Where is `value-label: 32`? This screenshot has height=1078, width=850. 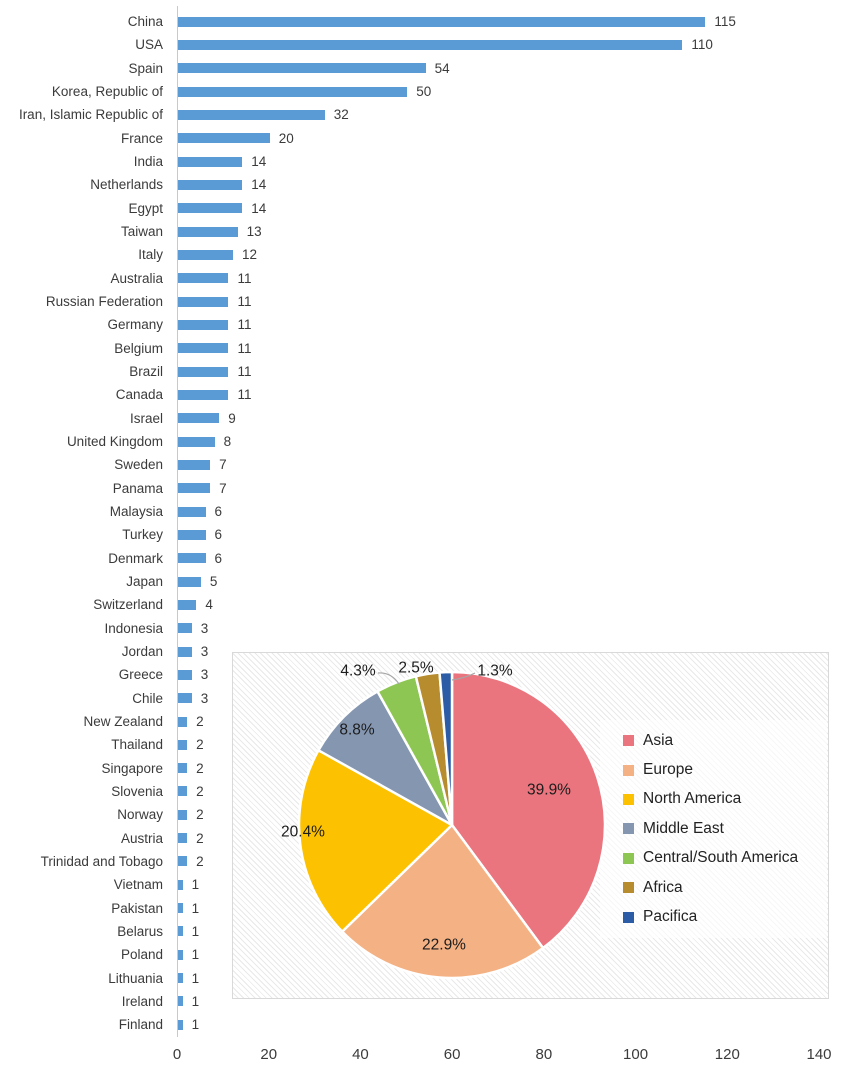
value-label: 32 is located at coordinates (341, 115).